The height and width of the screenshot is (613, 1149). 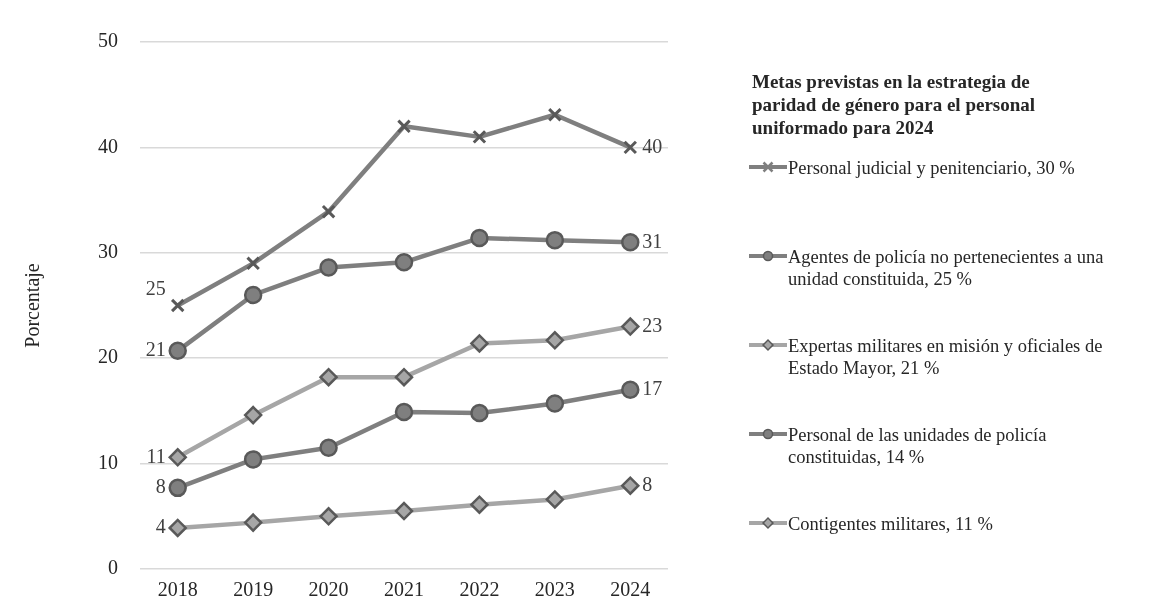 I want to click on y-tick-label: 50, so click(x=108, y=40).